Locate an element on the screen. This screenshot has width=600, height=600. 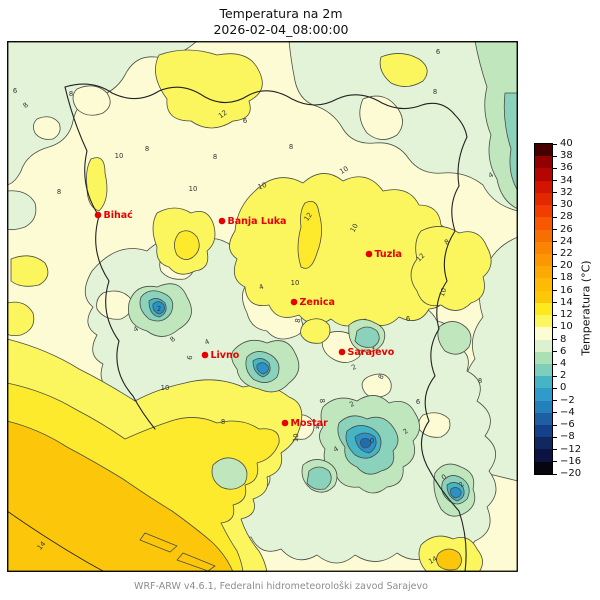
colorbar-tick: 2 is located at coordinates (559, 376).